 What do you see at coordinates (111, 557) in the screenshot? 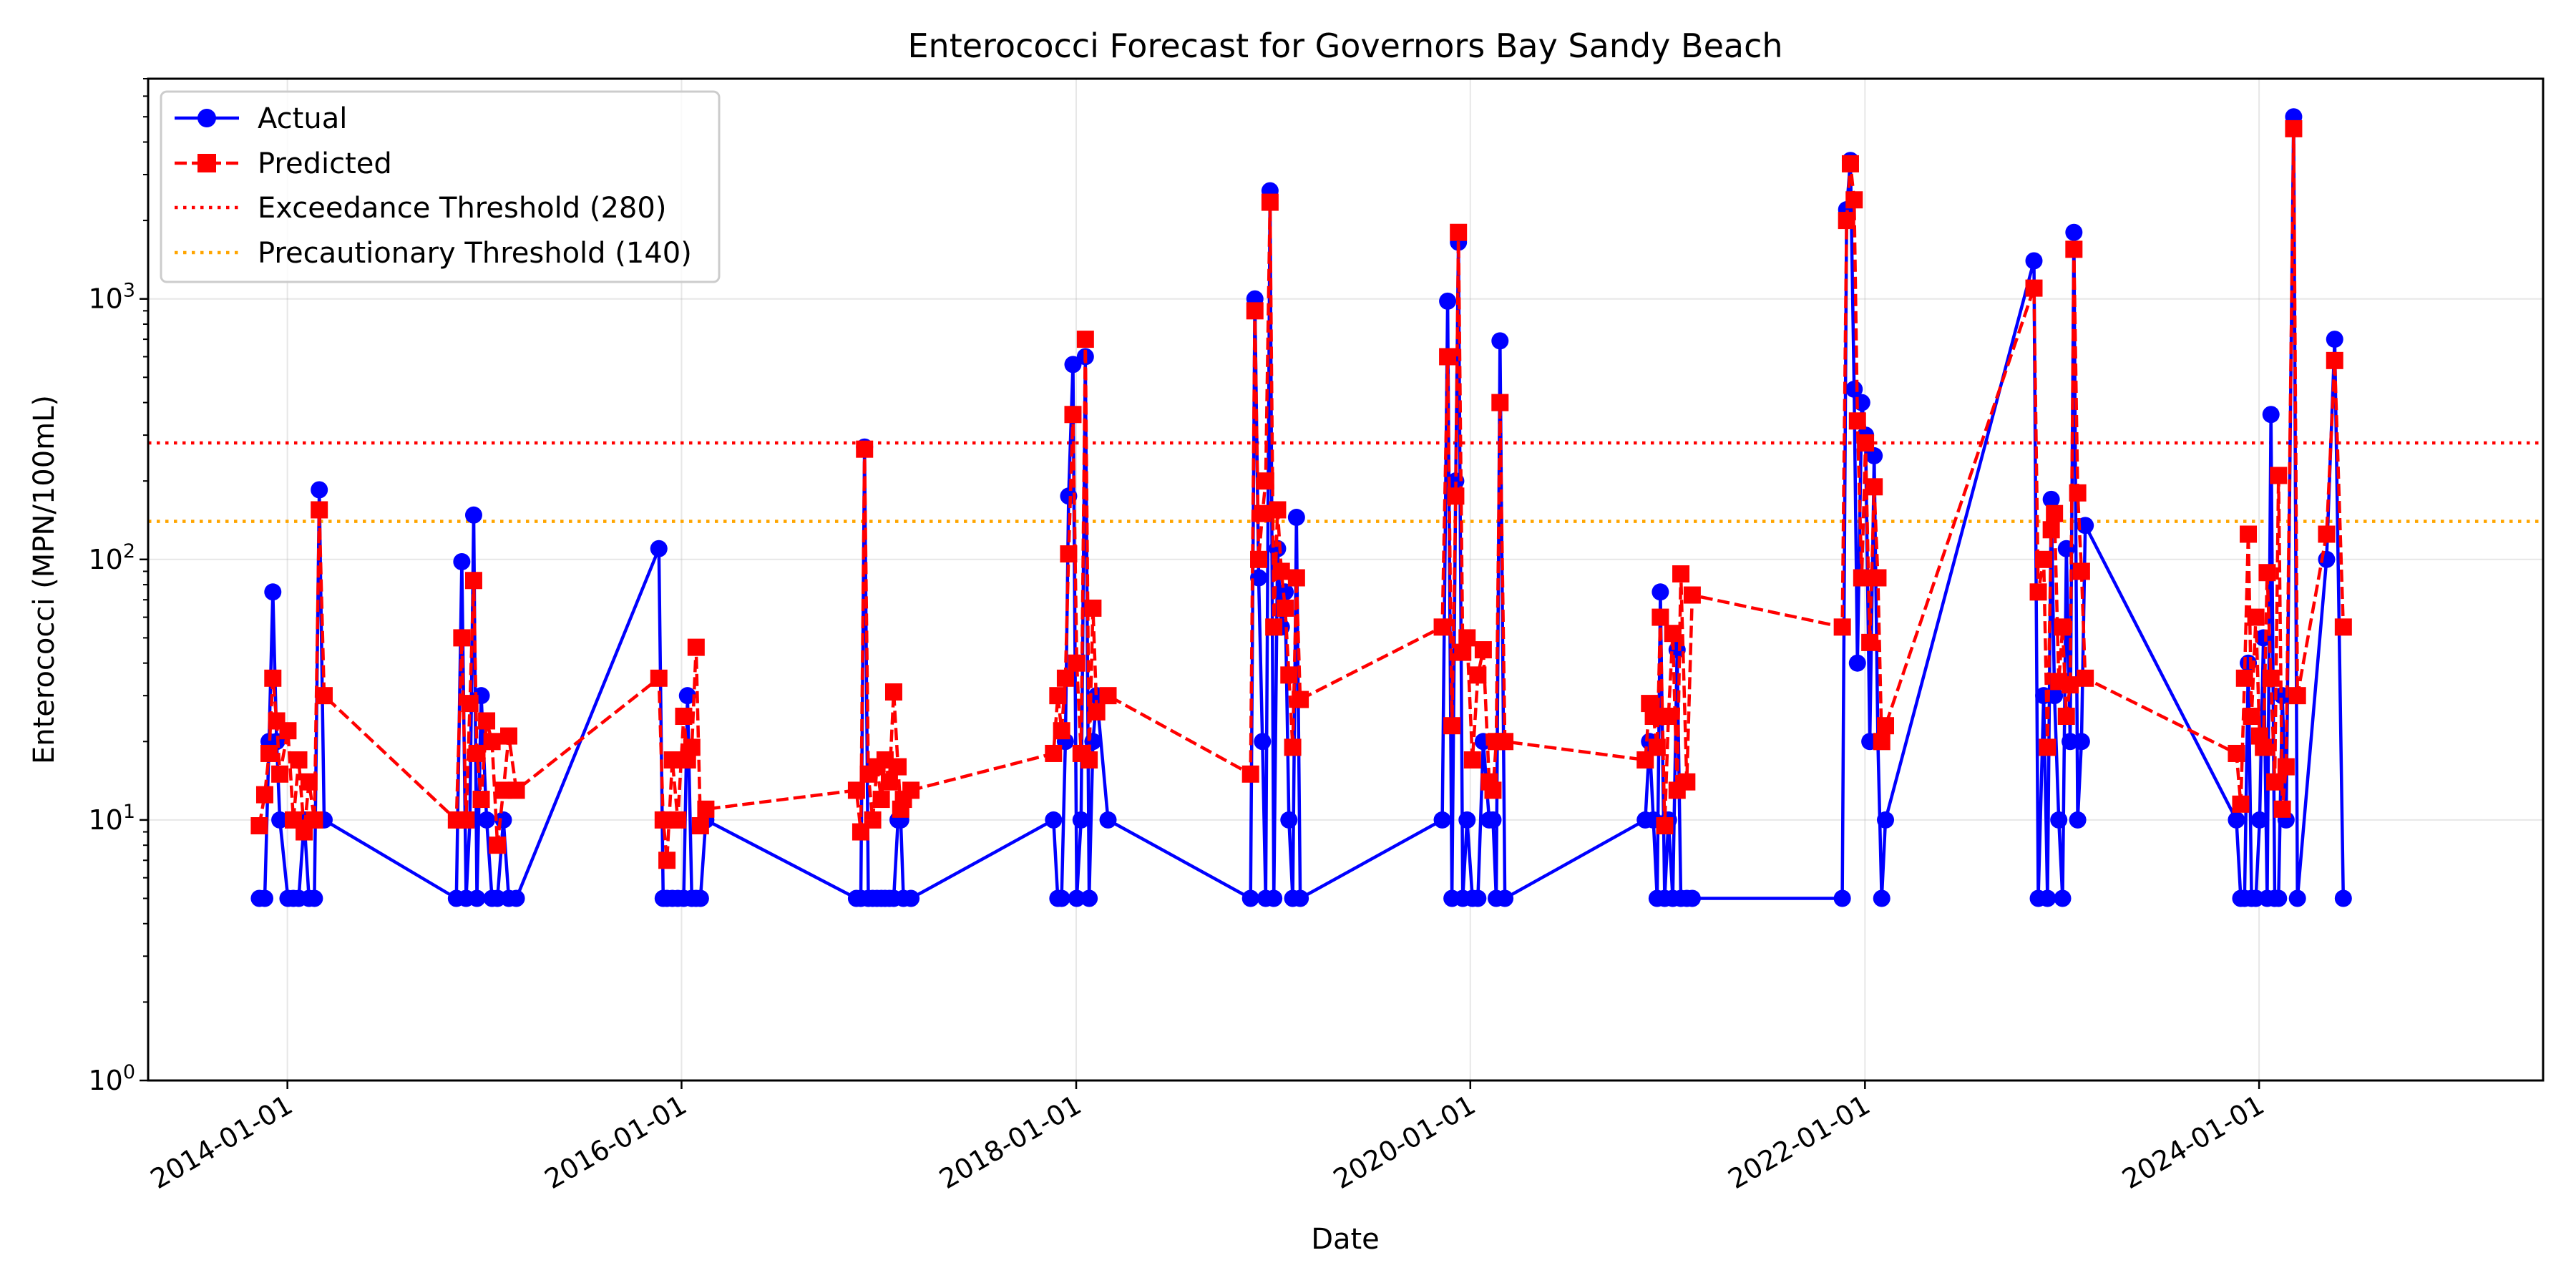
I see `y-tick-label: 102` at bounding box center [111, 557].